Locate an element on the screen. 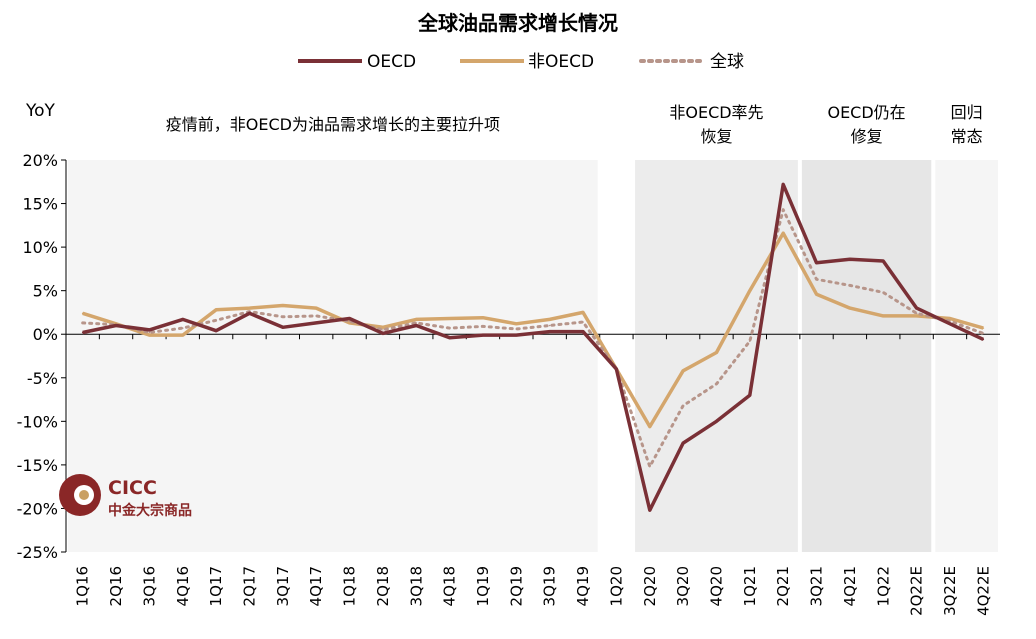  legend: OECD 非OECD 全球 is located at coordinates (521, 62).